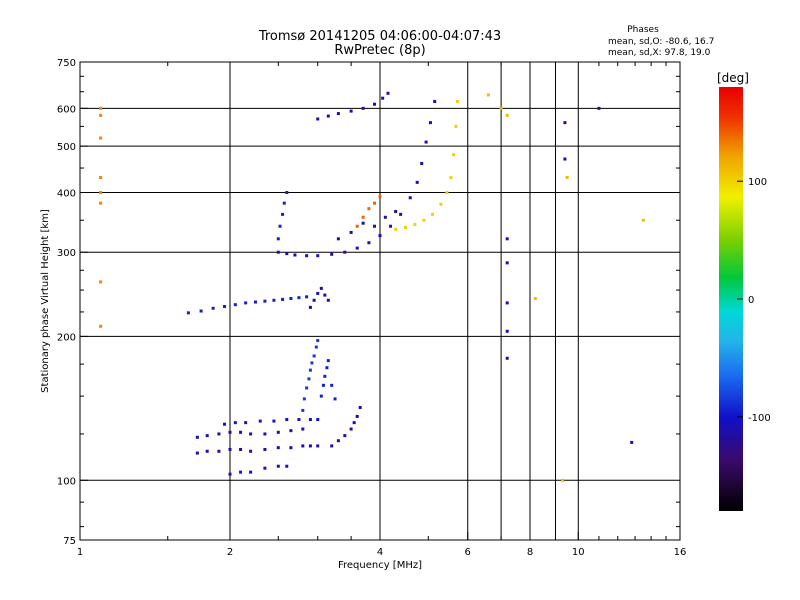 This screenshot has height=600, width=800. Describe the element at coordinates (643, 30) in the screenshot. I see `stats-header: Phases` at that location.